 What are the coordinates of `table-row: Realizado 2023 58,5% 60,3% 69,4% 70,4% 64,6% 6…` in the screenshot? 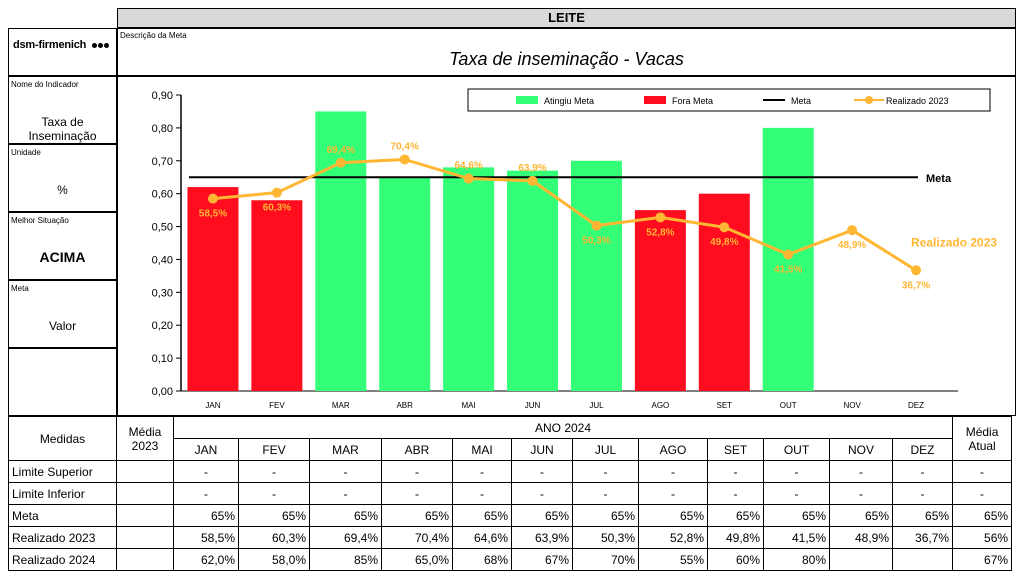 It's located at (510, 537).